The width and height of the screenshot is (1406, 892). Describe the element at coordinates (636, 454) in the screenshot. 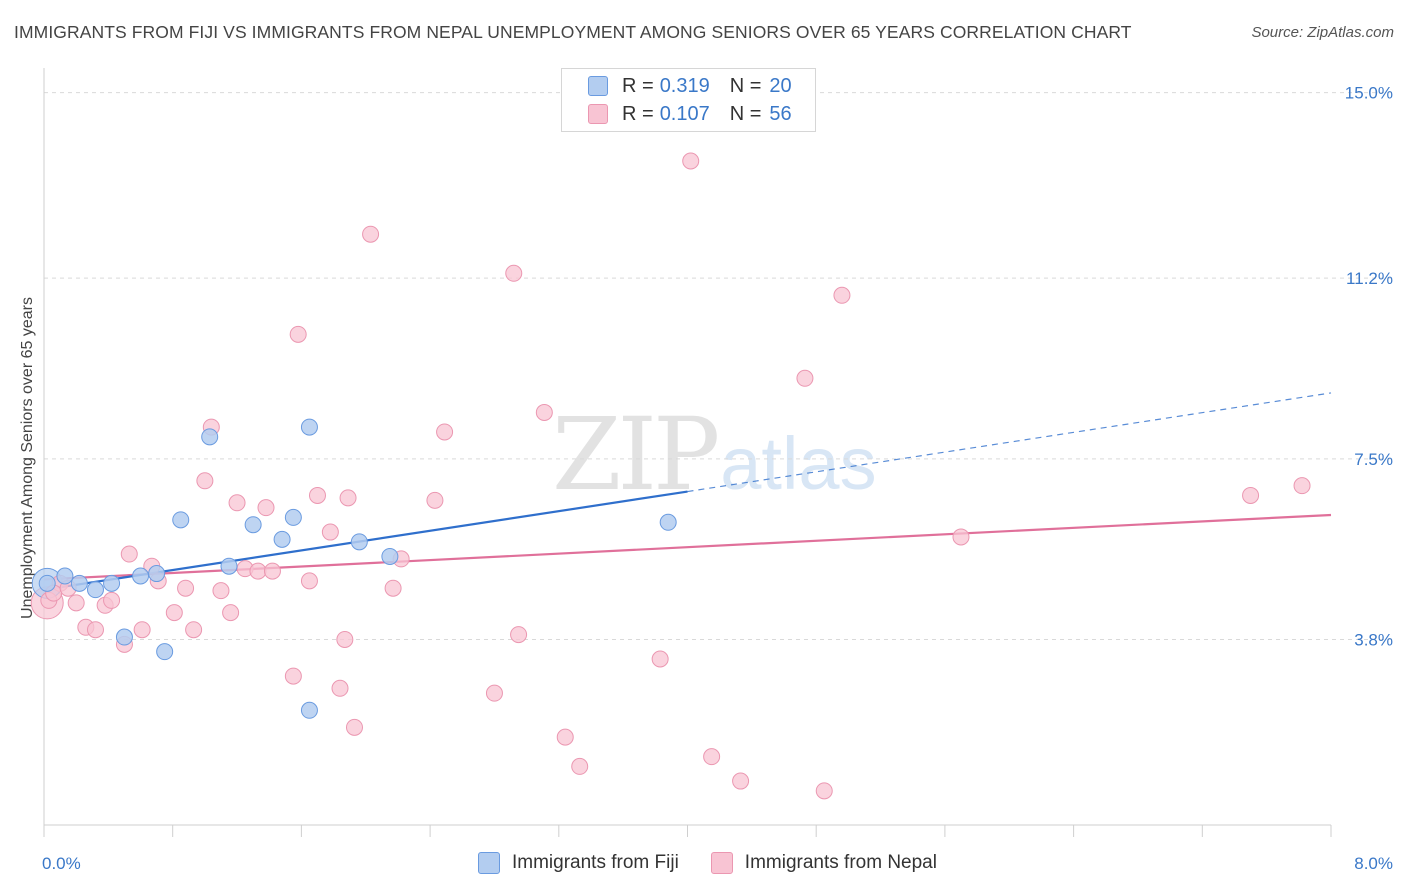

I see `watermark-zip: ZIP` at that location.